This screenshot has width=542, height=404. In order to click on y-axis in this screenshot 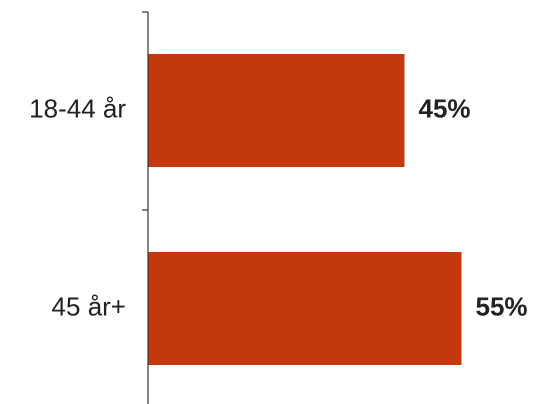, I will do `click(145, 207)`.